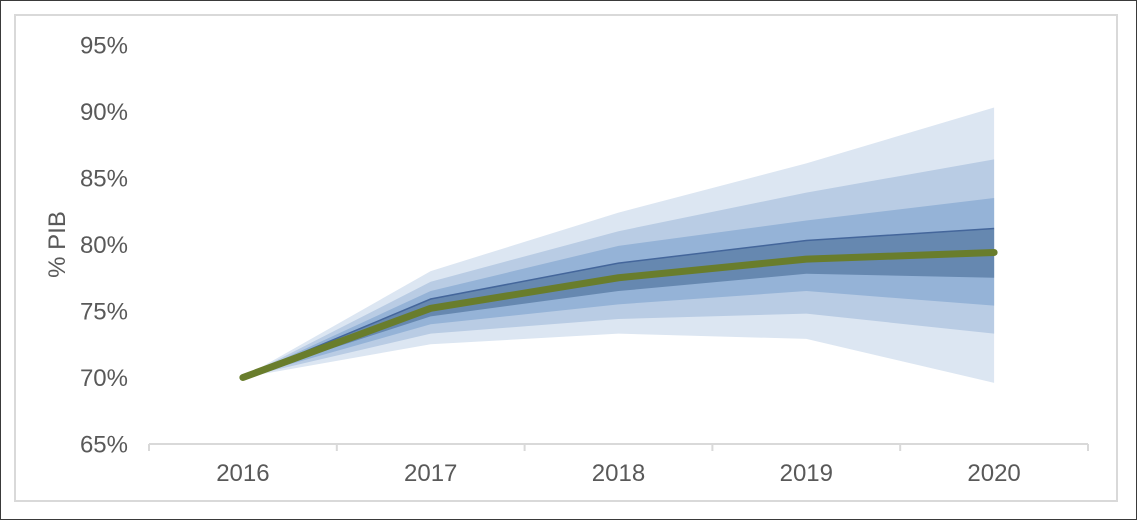  Describe the element at coordinates (104, 245) in the screenshot. I see `y-axis-tick-label: 80%` at that location.